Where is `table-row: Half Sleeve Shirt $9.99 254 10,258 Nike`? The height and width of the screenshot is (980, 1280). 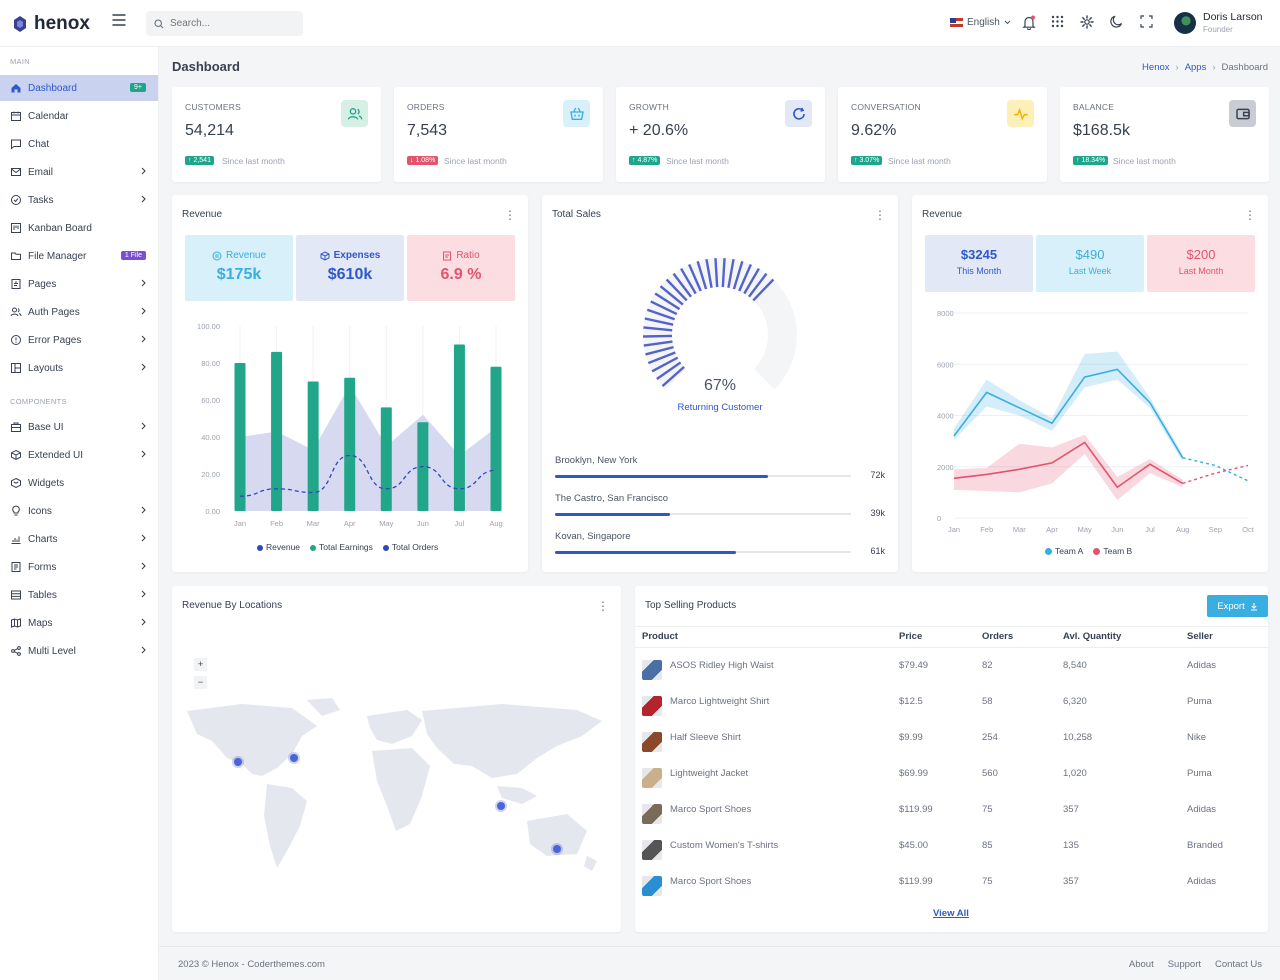
table-row: Half Sleeve Shirt $9.99 254 10,258 Nike is located at coordinates (957, 738).